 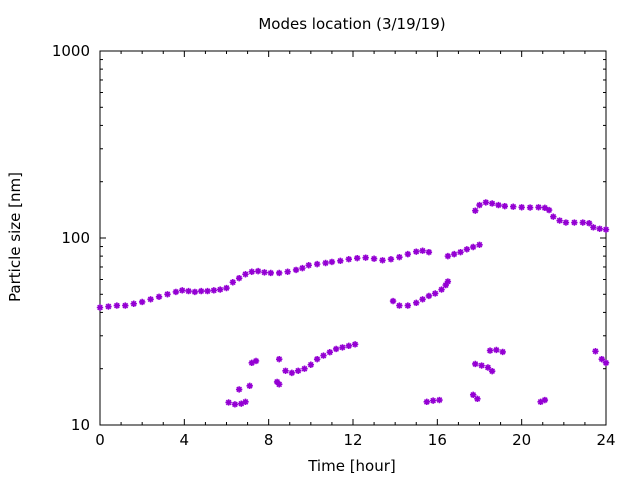 I want to click on chart-title: Modes location (3/19/19), so click(x=351, y=24).